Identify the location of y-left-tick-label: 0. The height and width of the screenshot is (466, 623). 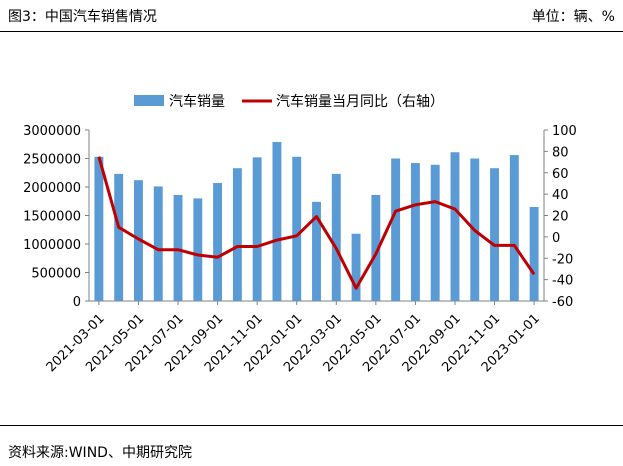
(77, 302).